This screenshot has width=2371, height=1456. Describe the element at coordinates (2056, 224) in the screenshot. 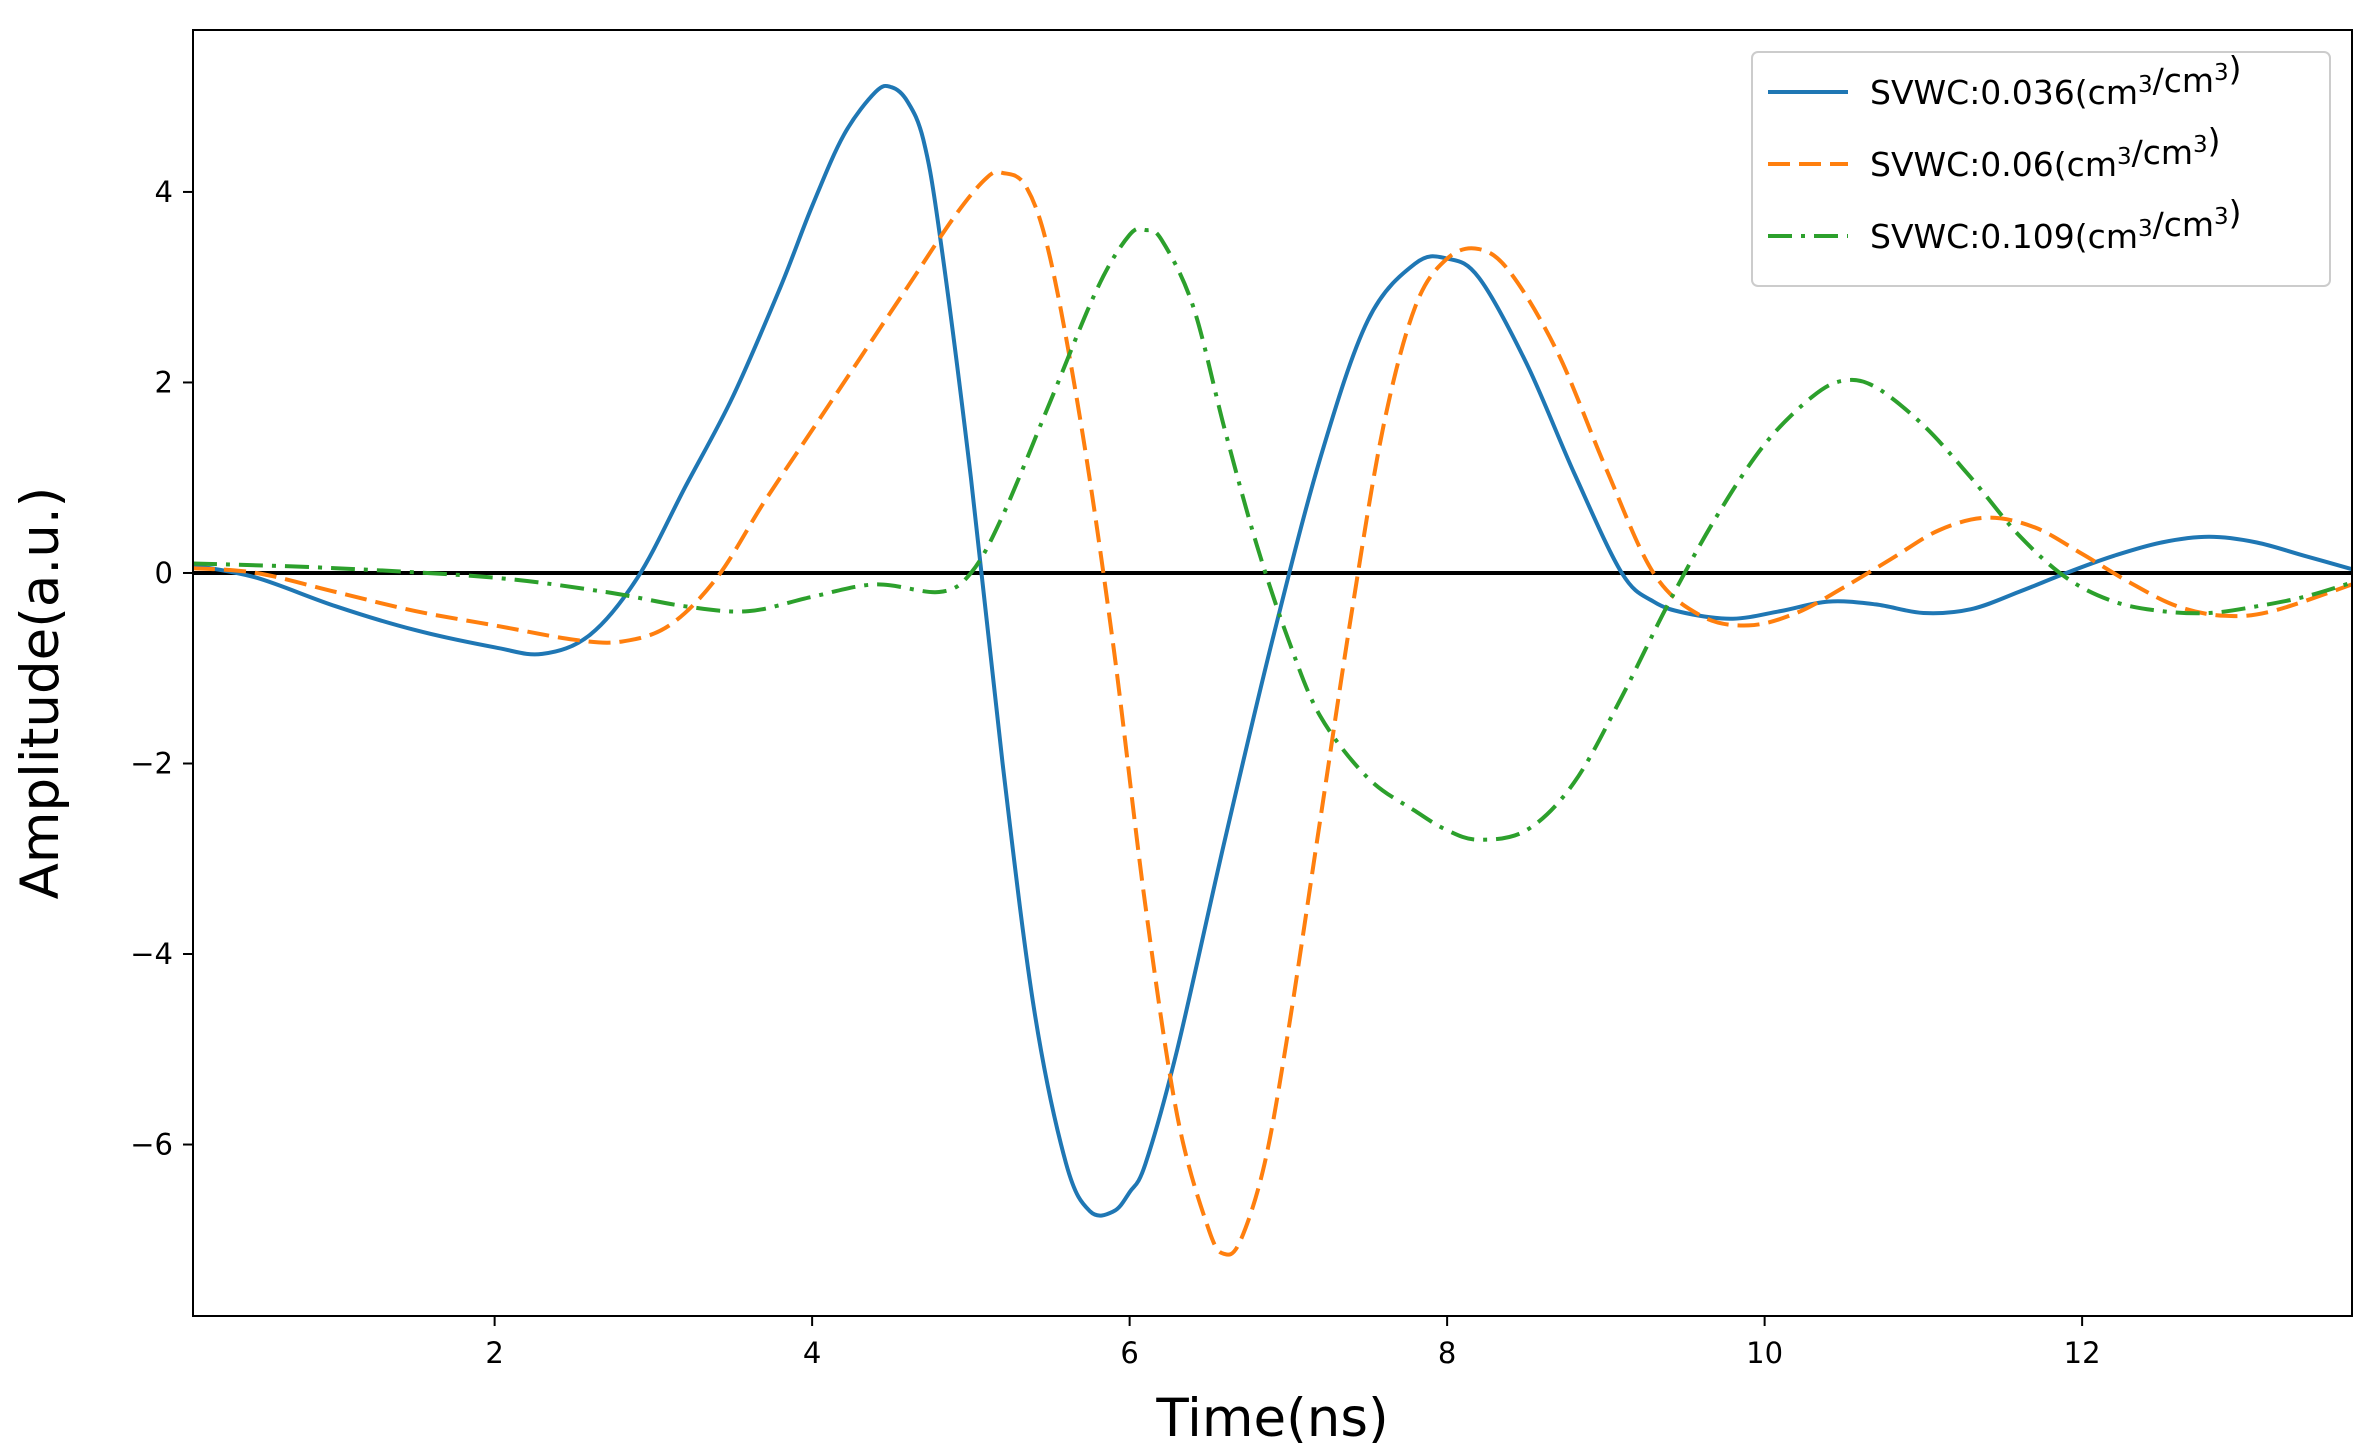

I see `legend-label-3: SVWC:0.109(cm3/cm3)` at that location.